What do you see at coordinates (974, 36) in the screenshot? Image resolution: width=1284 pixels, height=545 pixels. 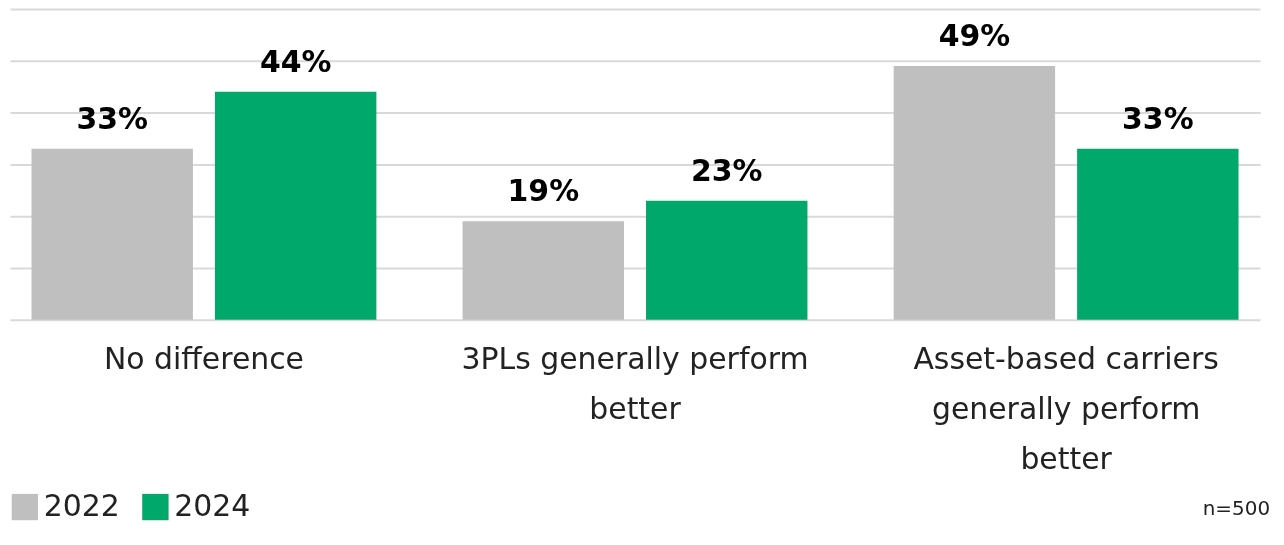 I see `data-label: 49%` at bounding box center [974, 36].